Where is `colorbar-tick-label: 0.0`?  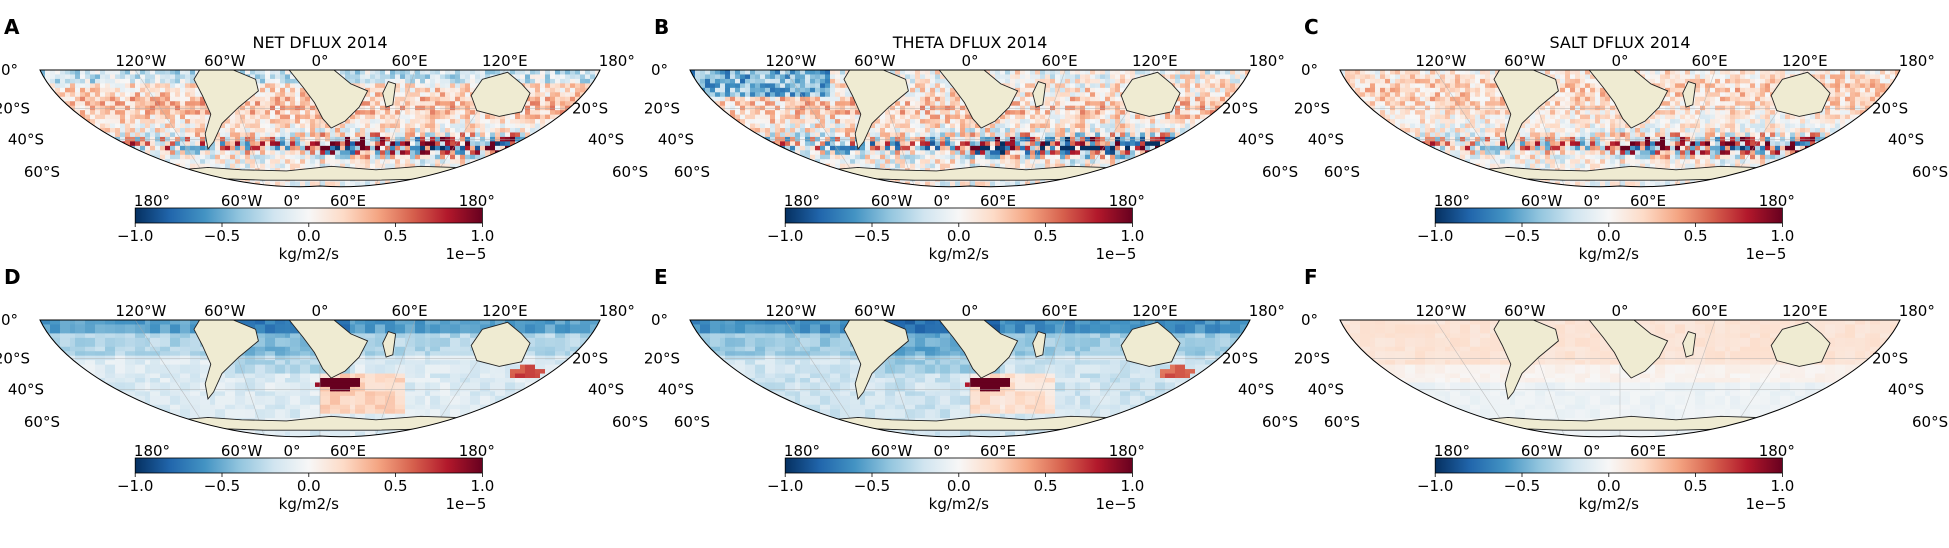
colorbar-tick-label: 0.0 is located at coordinates (1609, 486).